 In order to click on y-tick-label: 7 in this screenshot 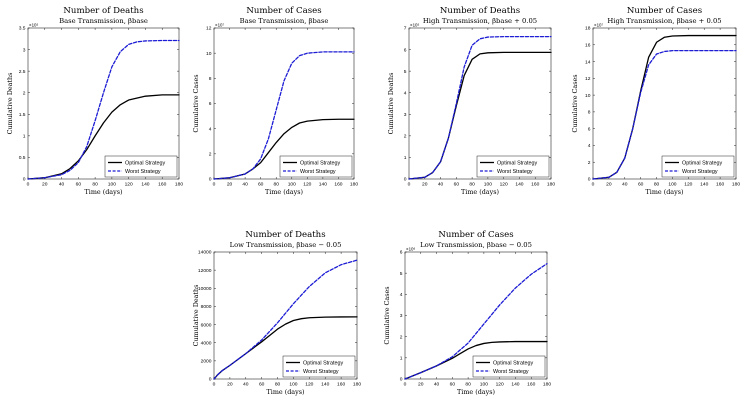, I will do `click(405, 29)`.